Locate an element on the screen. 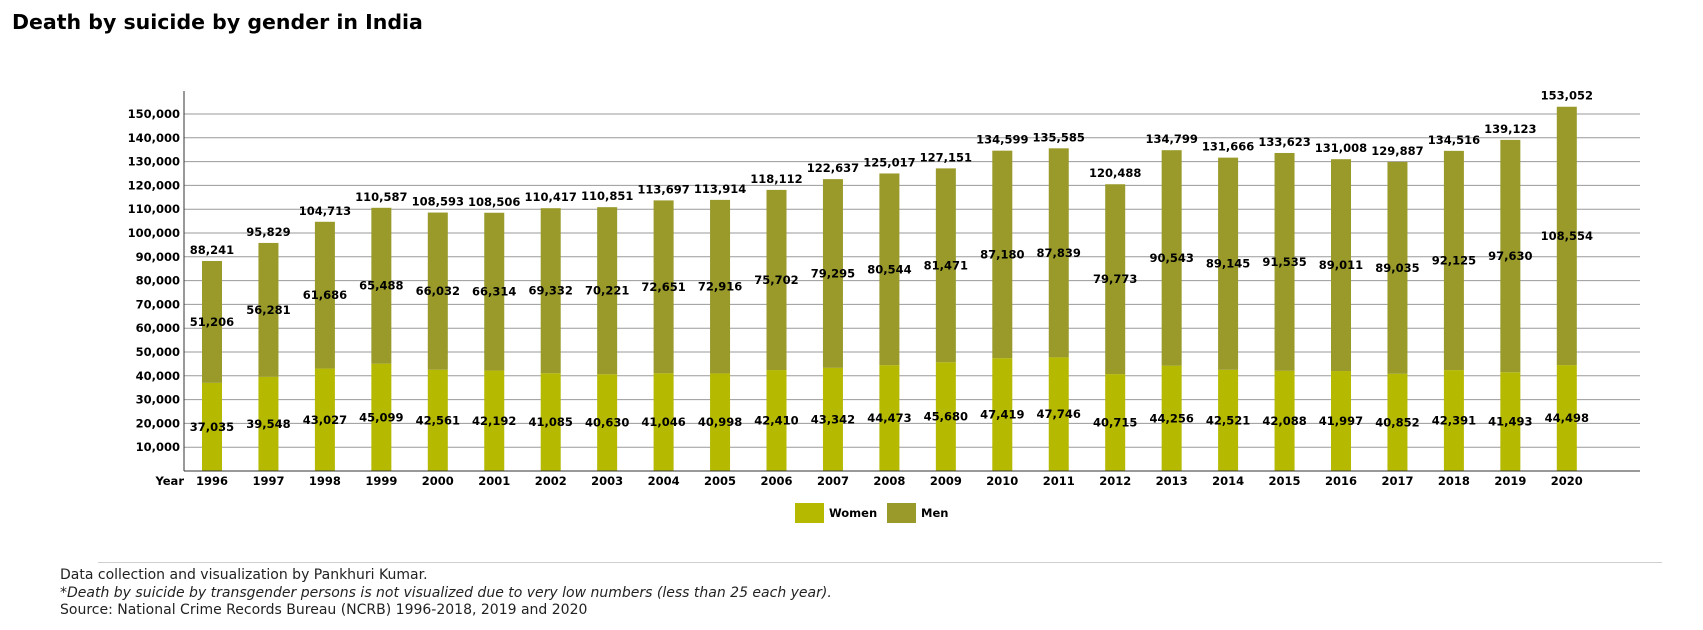 The width and height of the screenshot is (1703, 630). bar-women-2013 is located at coordinates (1171, 418).